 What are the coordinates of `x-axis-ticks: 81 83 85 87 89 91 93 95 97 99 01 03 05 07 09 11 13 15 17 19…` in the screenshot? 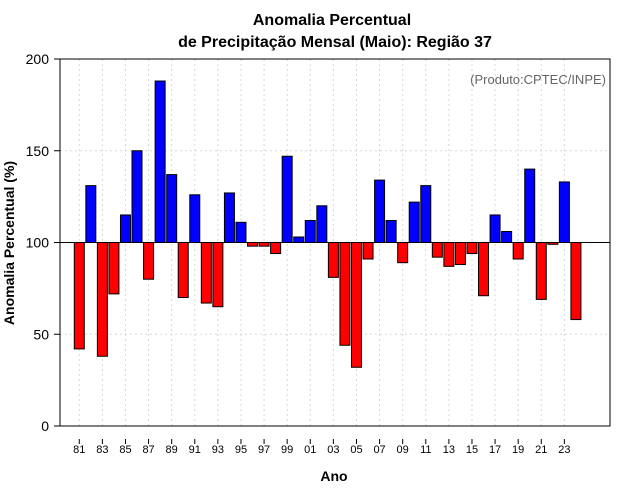 It's located at (322, 447).